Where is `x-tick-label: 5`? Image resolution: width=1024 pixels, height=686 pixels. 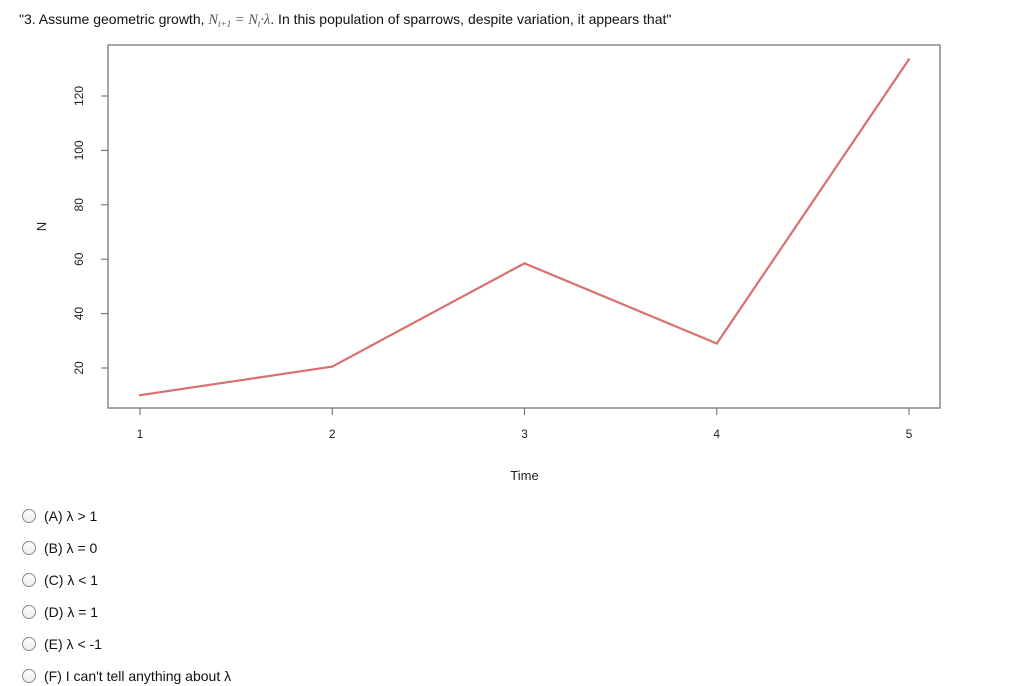 x-tick-label: 5 is located at coordinates (909, 434).